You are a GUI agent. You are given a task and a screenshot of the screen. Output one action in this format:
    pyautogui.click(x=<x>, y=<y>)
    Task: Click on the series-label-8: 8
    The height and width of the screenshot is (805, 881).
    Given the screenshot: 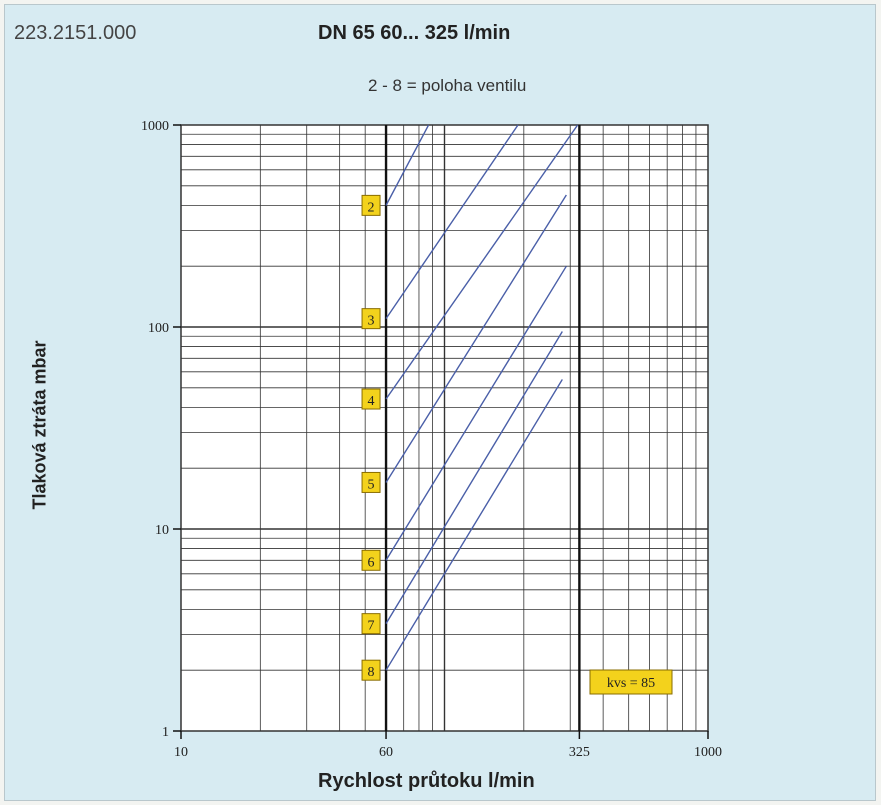 What is the action you would take?
    pyautogui.click(x=371, y=670)
    